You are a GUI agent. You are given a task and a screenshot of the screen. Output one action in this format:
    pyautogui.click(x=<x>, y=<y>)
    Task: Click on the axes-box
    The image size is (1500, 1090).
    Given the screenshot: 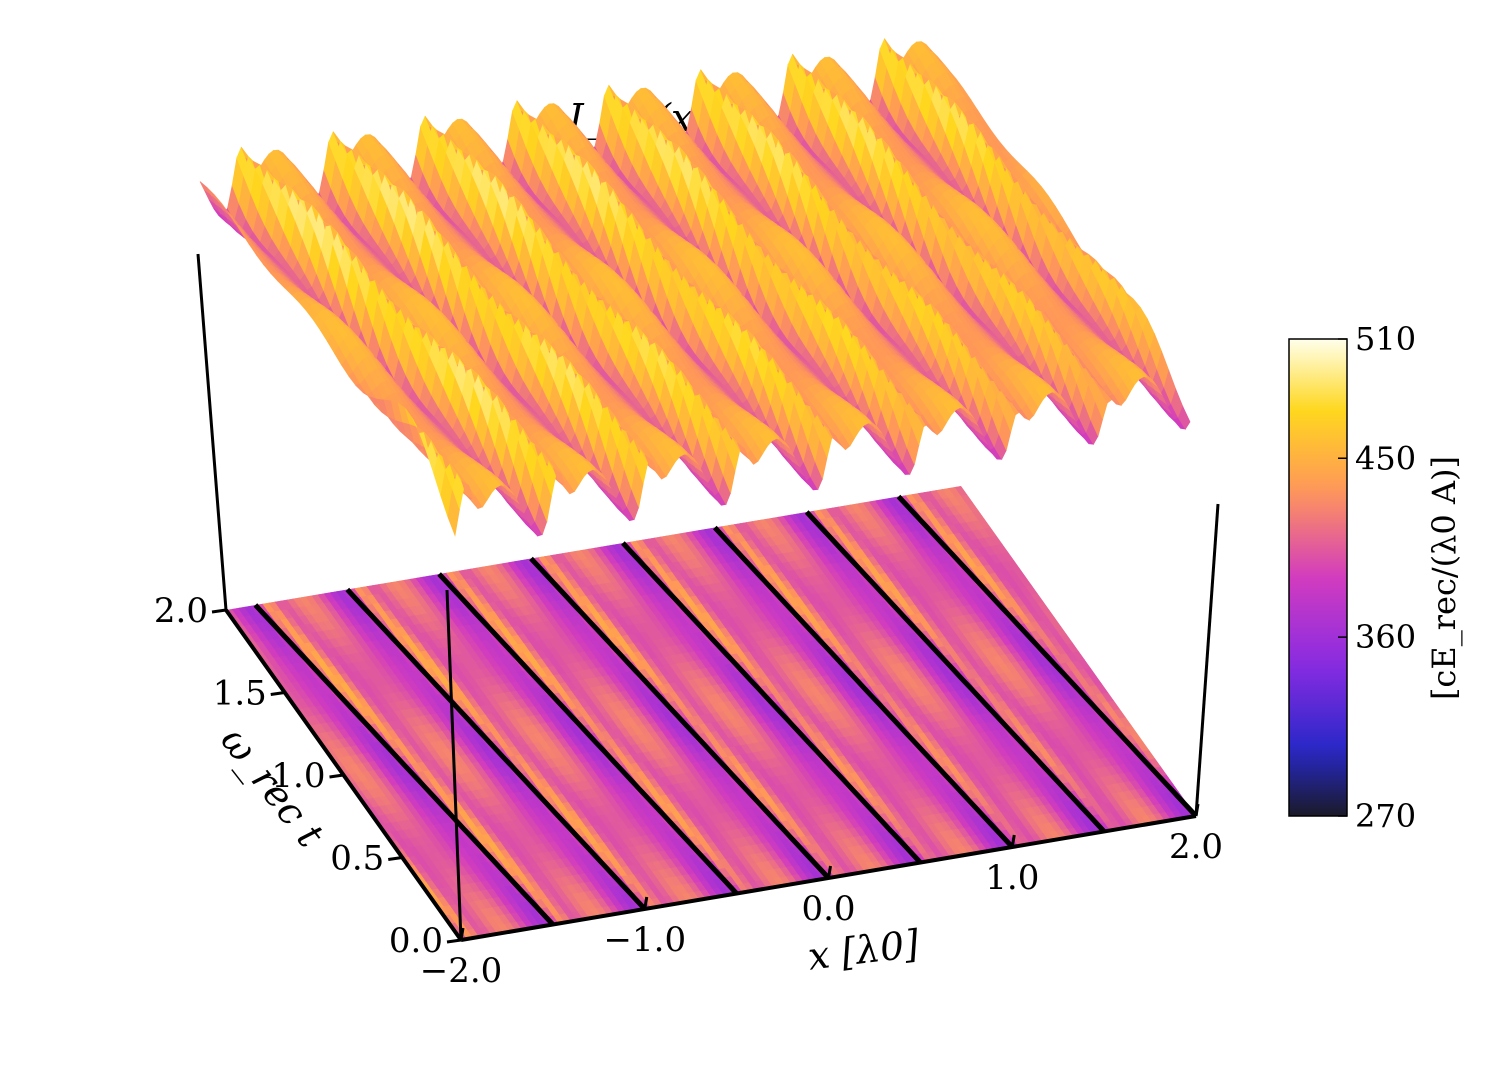 What is the action you would take?
    pyautogui.click(x=212, y=432)
    